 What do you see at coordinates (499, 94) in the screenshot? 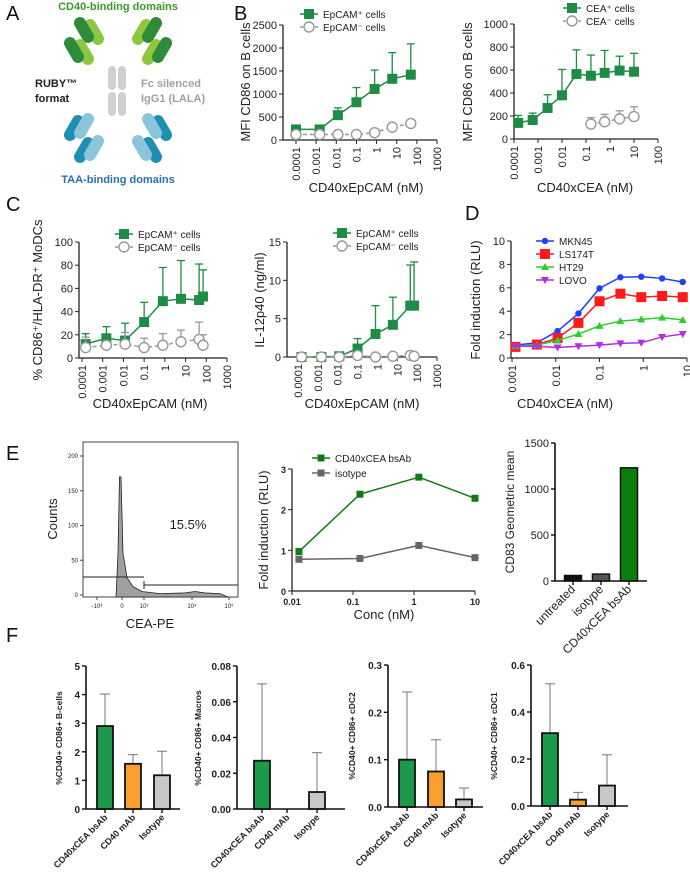
I see `y-tick-label: 400` at bounding box center [499, 94].